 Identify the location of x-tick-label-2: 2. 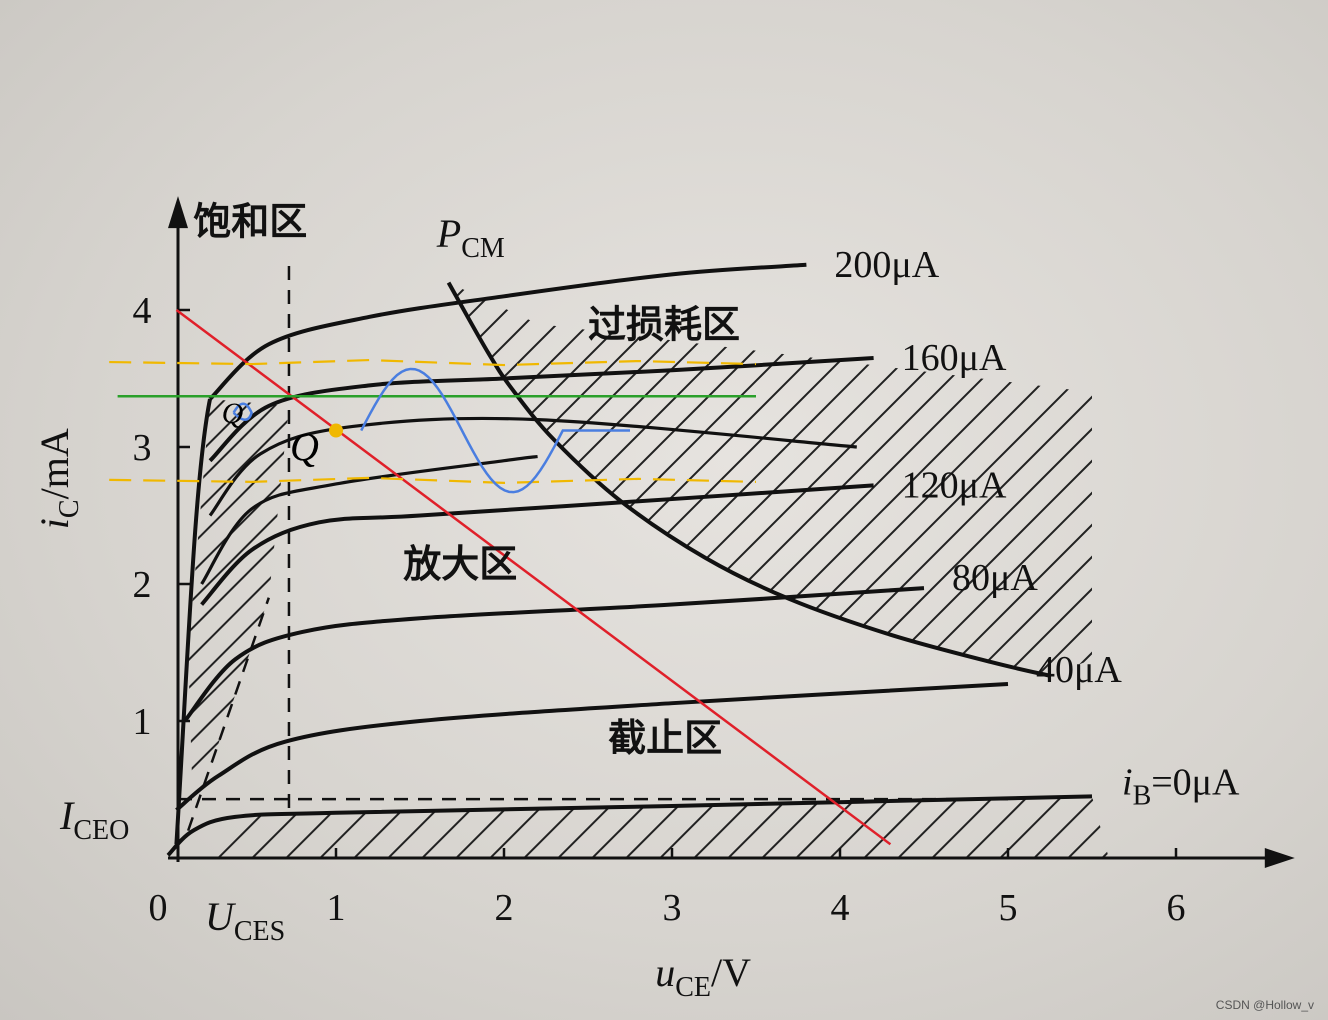
(504, 908).